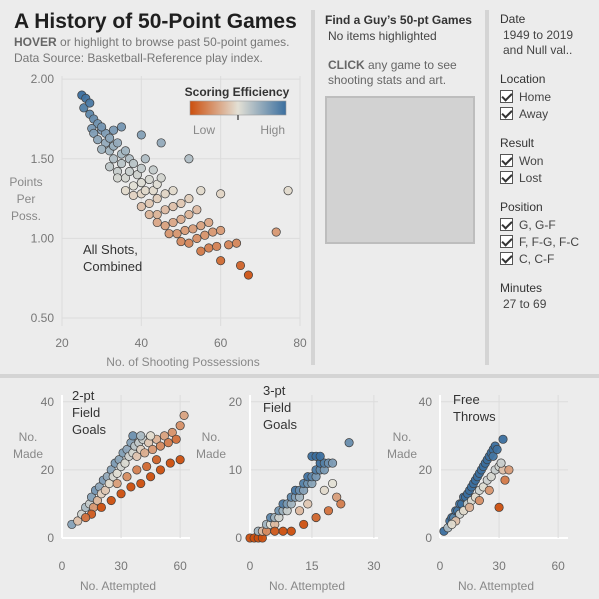 This screenshot has height=599, width=599. Describe the element at coordinates (547, 177) in the screenshot. I see `filter-result-lost: Lost` at that location.